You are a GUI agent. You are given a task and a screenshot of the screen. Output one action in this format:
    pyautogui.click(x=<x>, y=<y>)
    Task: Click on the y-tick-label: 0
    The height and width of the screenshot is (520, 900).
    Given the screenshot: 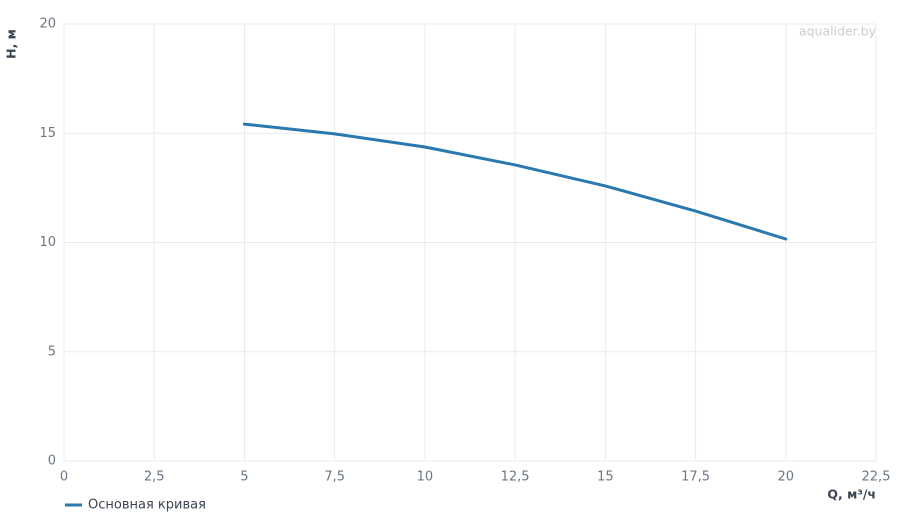 What is the action you would take?
    pyautogui.click(x=52, y=461)
    